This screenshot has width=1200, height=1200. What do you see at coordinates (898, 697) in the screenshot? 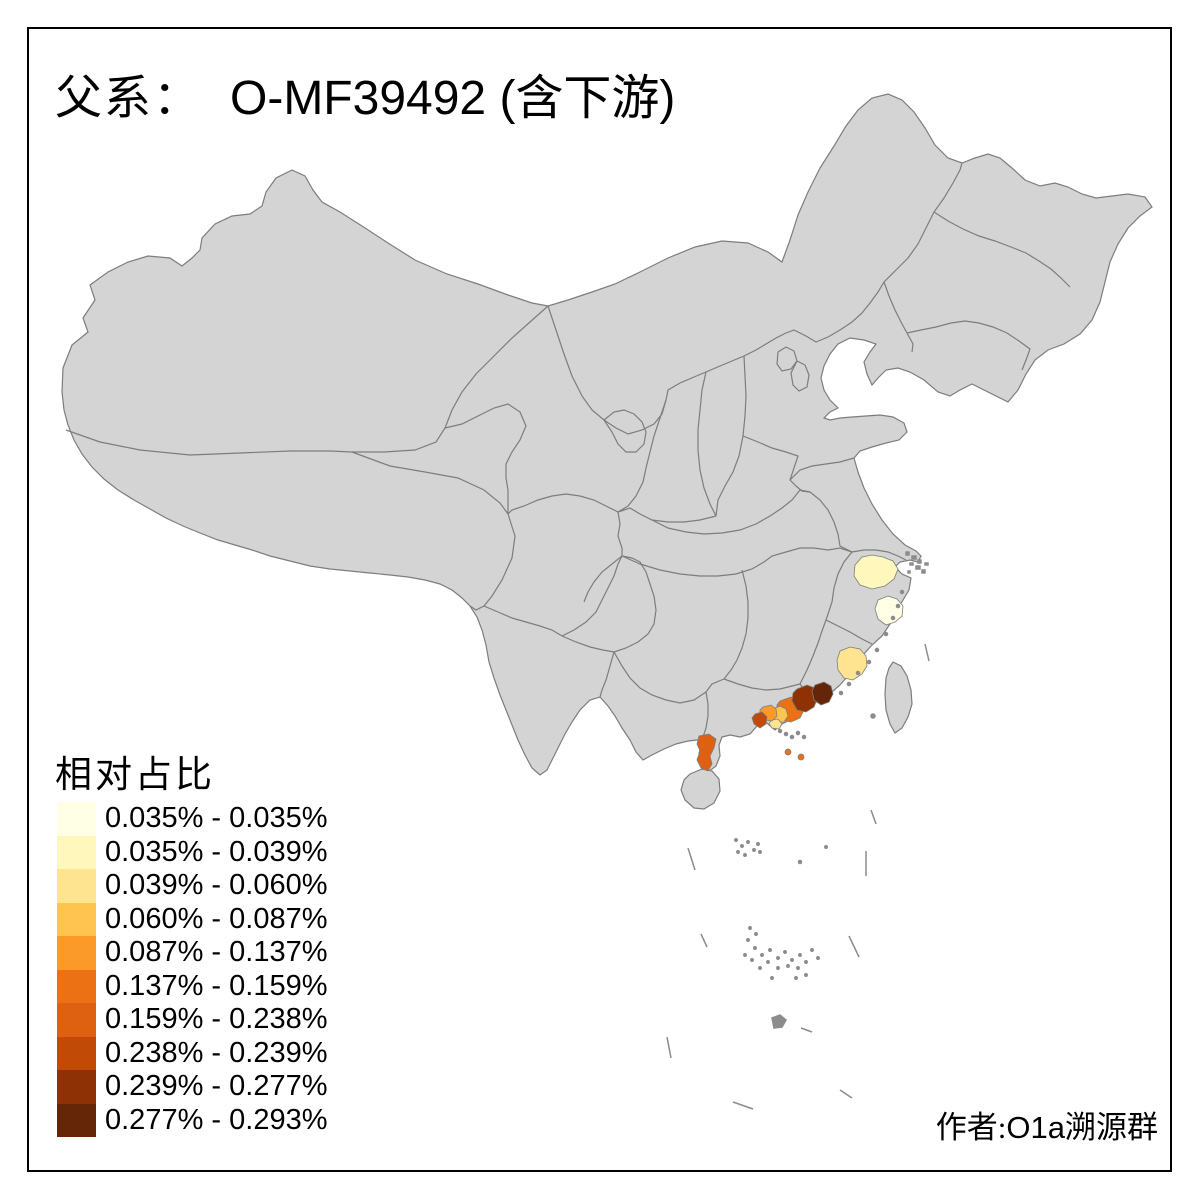
I see `taiwan-island` at bounding box center [898, 697].